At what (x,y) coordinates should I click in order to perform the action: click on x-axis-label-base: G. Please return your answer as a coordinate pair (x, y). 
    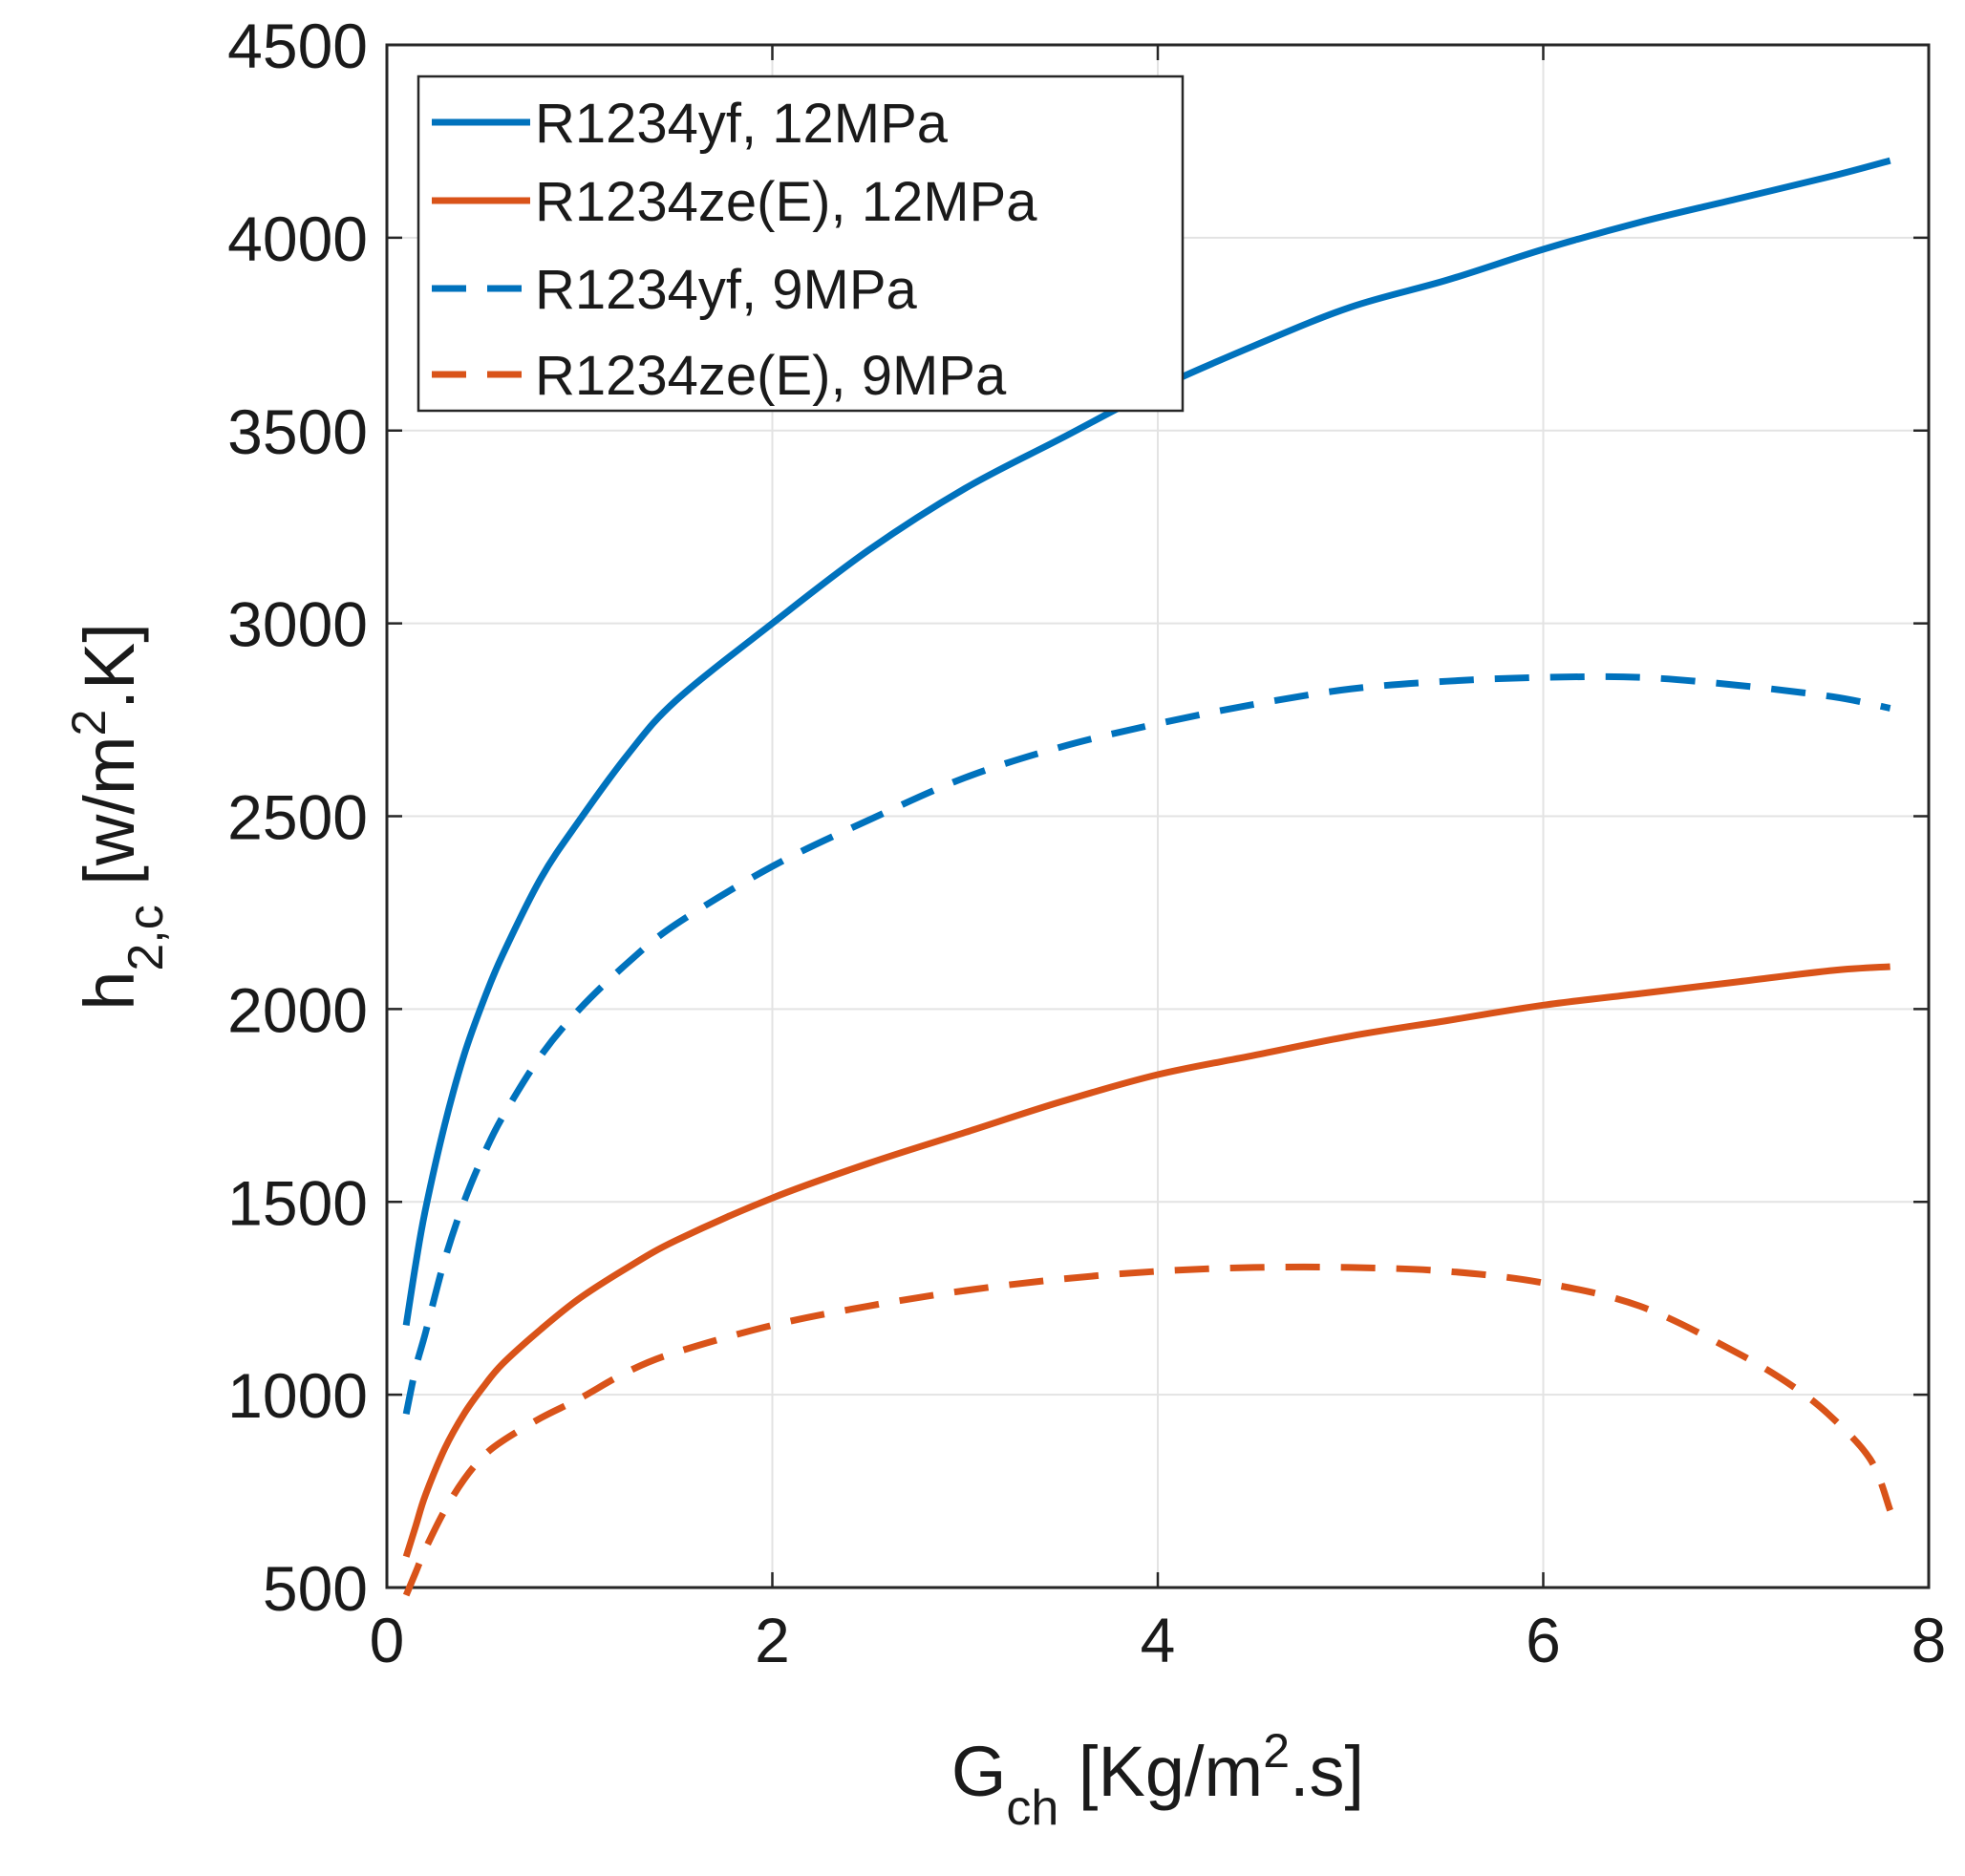
    Looking at the image, I should click on (979, 1772).